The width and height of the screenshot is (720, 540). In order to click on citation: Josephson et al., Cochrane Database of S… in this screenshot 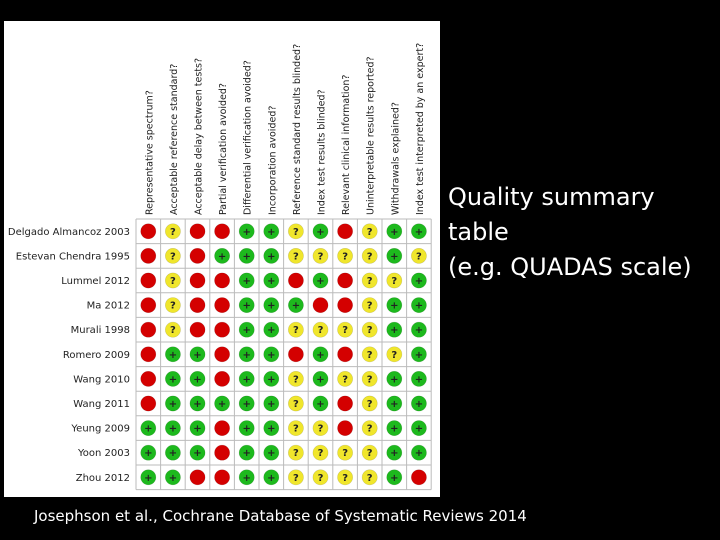, I will do `click(280, 516)`.